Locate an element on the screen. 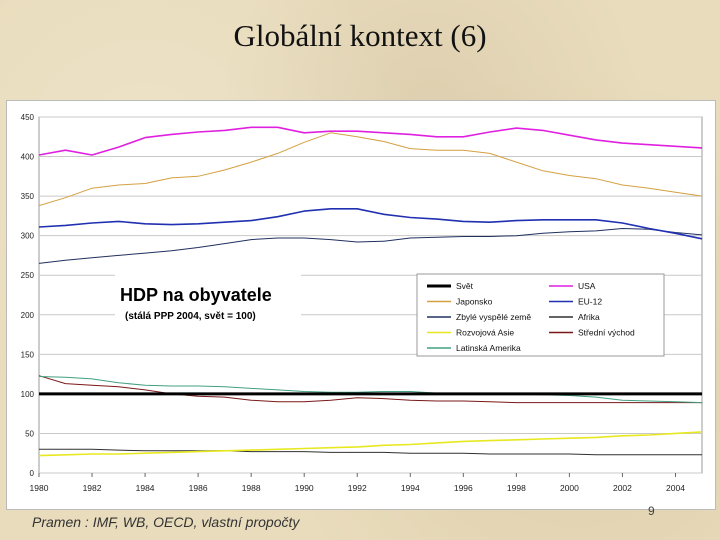 This screenshot has height=540, width=720. x-tick-label: 1998 is located at coordinates (516, 488).